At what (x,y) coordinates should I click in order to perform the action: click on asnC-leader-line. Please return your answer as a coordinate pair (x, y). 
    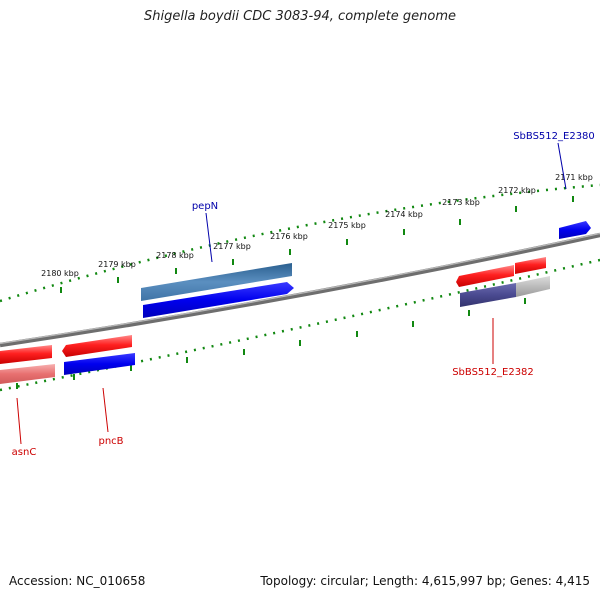
    Looking at the image, I should click on (19, 421).